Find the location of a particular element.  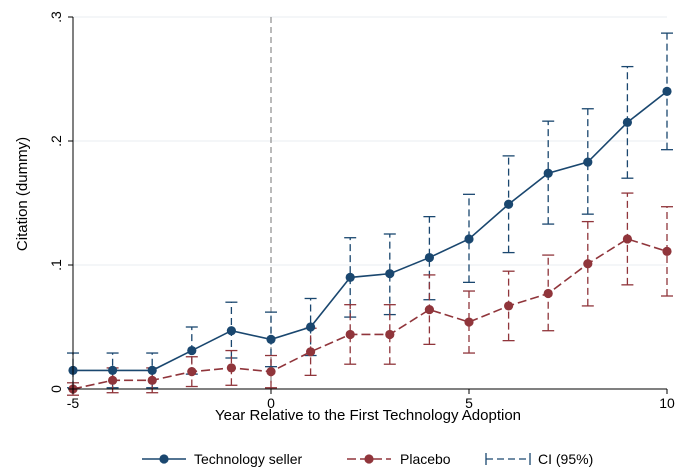

legend-label: Placebo is located at coordinates (425, 459).